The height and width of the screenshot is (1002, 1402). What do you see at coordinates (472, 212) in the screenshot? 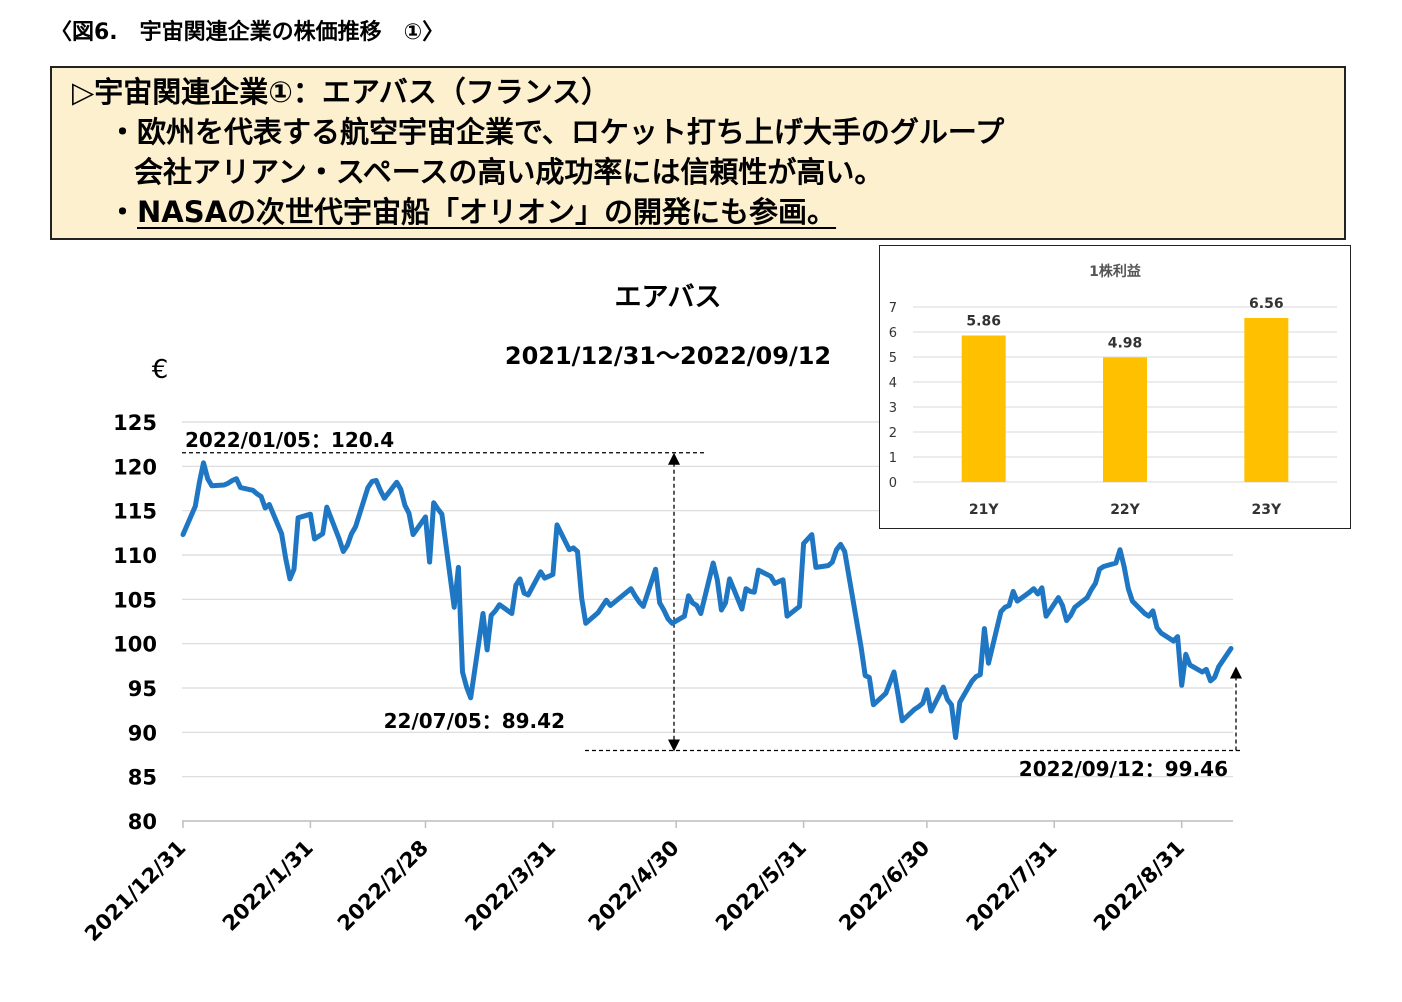
I see `info-bullet-2: ・NASAの次世代宇宙船「オリオン」の開発にも参画。` at bounding box center [472, 212].